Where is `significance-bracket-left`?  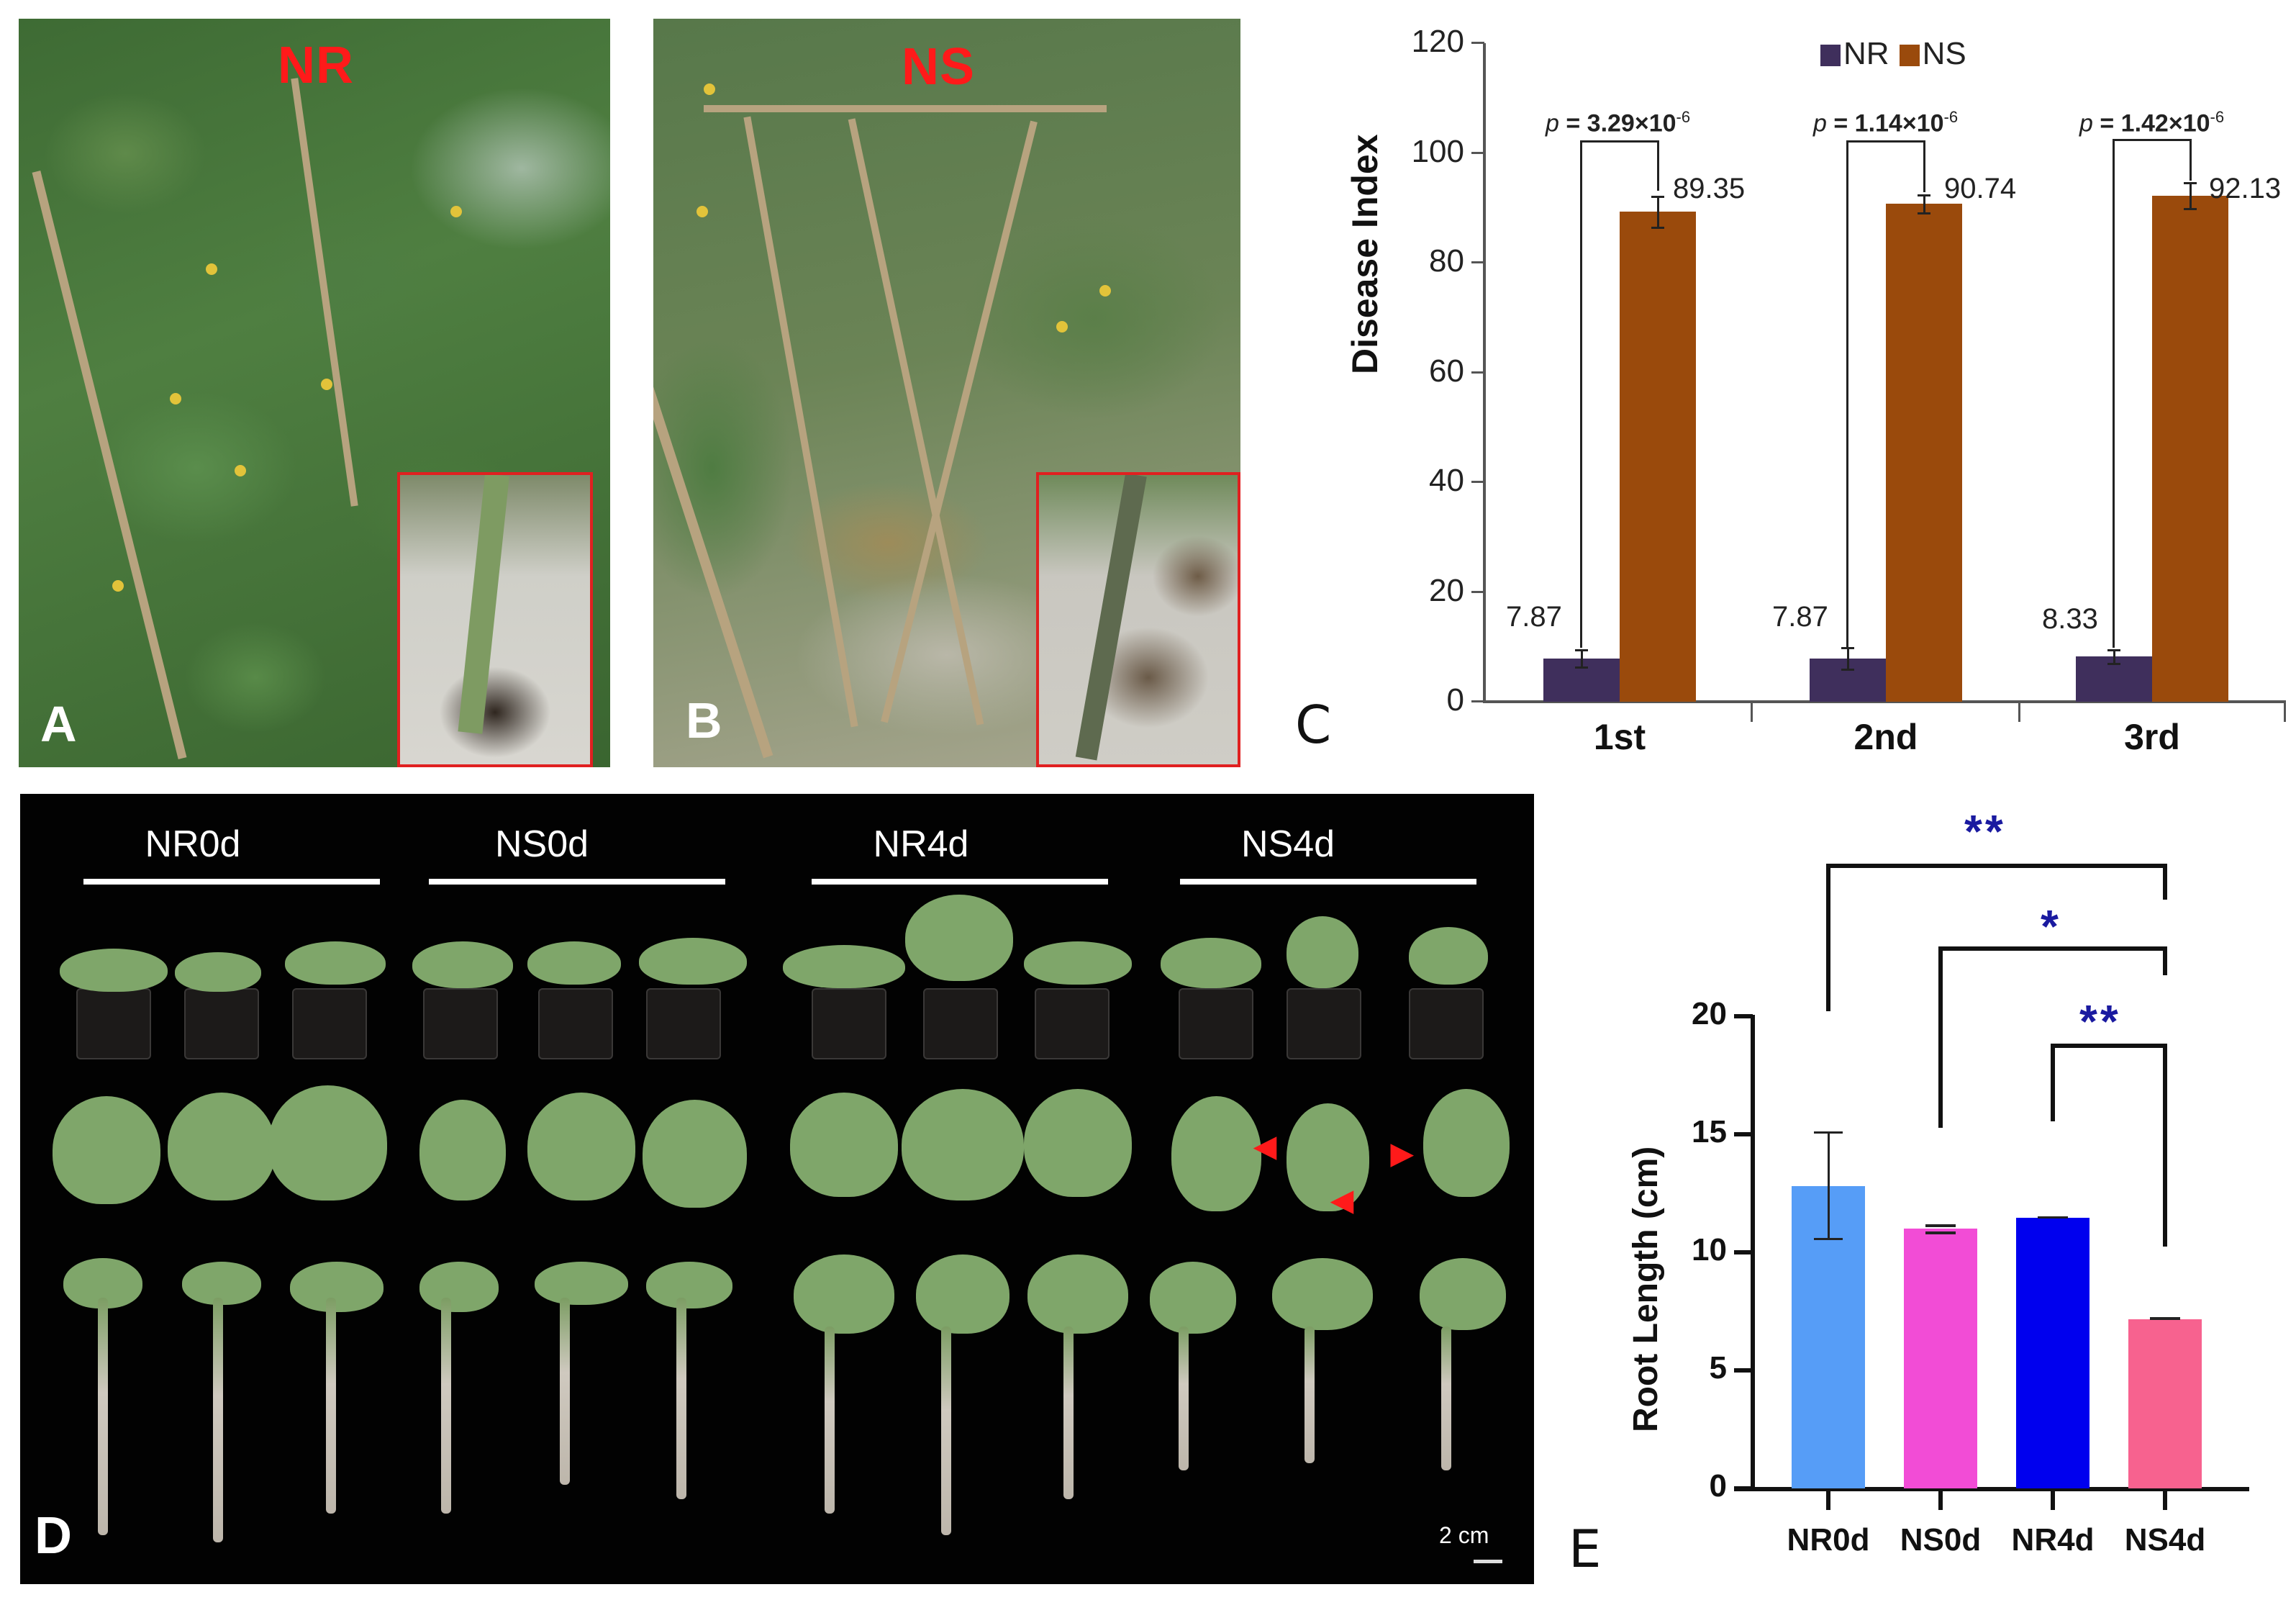 significance-bracket-left is located at coordinates (1620, 394).